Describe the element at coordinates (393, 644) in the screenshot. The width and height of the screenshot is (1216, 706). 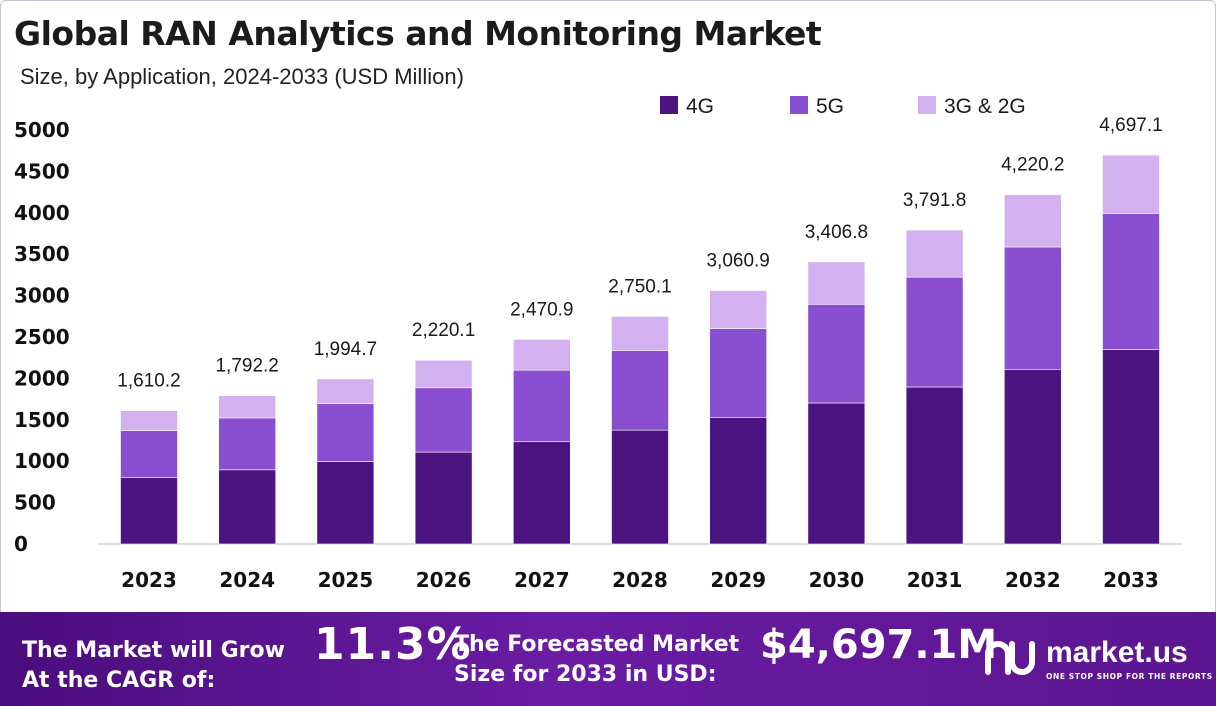
I see `cagr-value: 11.3%` at that location.